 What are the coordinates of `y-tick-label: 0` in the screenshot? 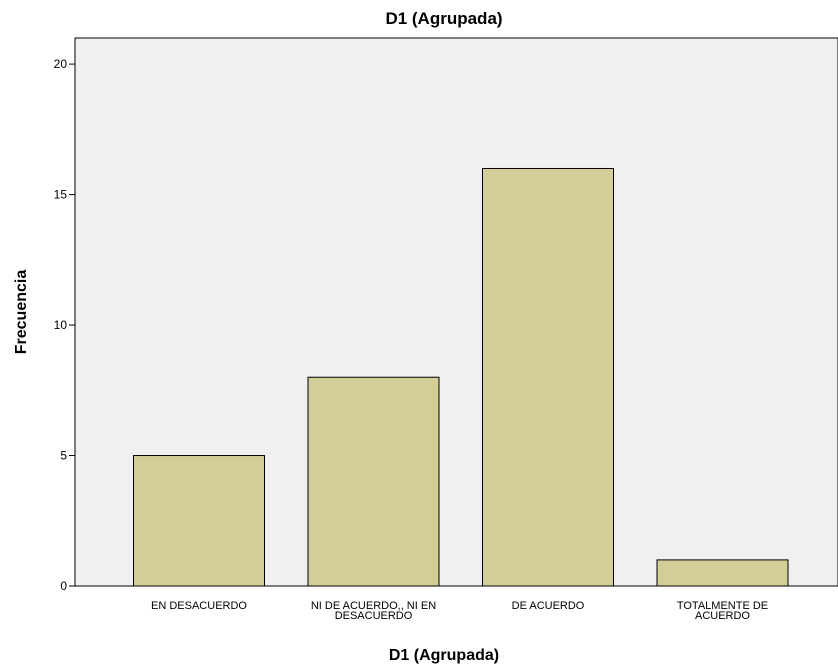 It's located at (63, 586).